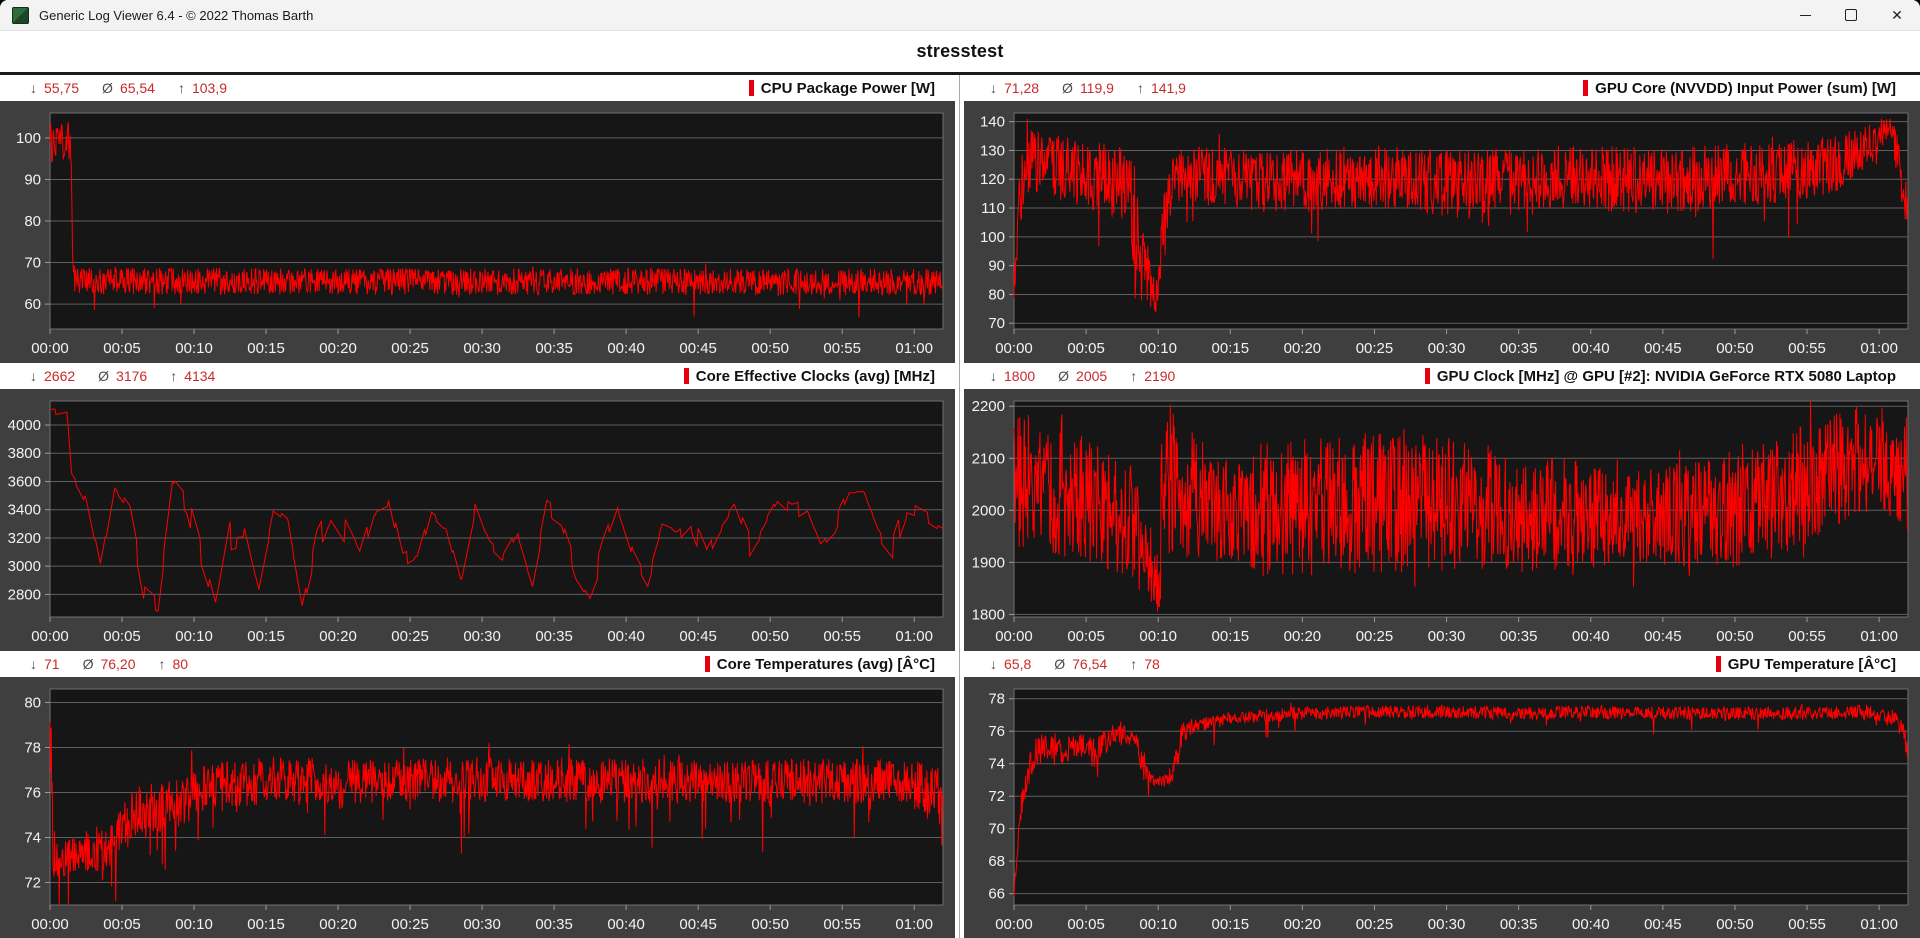 This screenshot has height=938, width=1920. Describe the element at coordinates (996, 764) in the screenshot. I see `svg-text: 74` at that location.